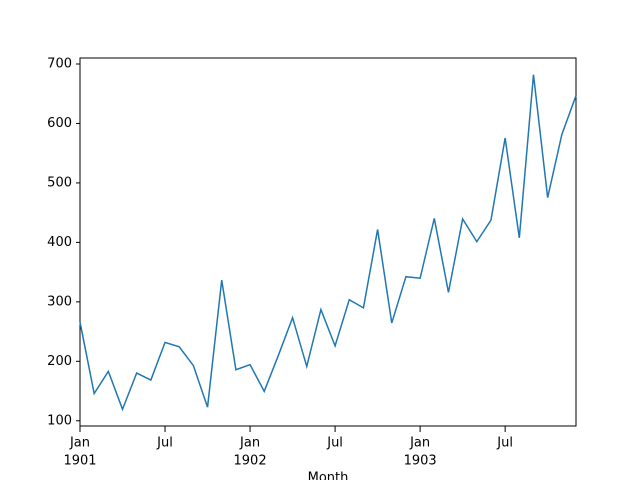 Image resolution: width=640 pixels, height=480 pixels. Describe the element at coordinates (250, 461) in the screenshot. I see `x-tick-label: 1902` at that location.